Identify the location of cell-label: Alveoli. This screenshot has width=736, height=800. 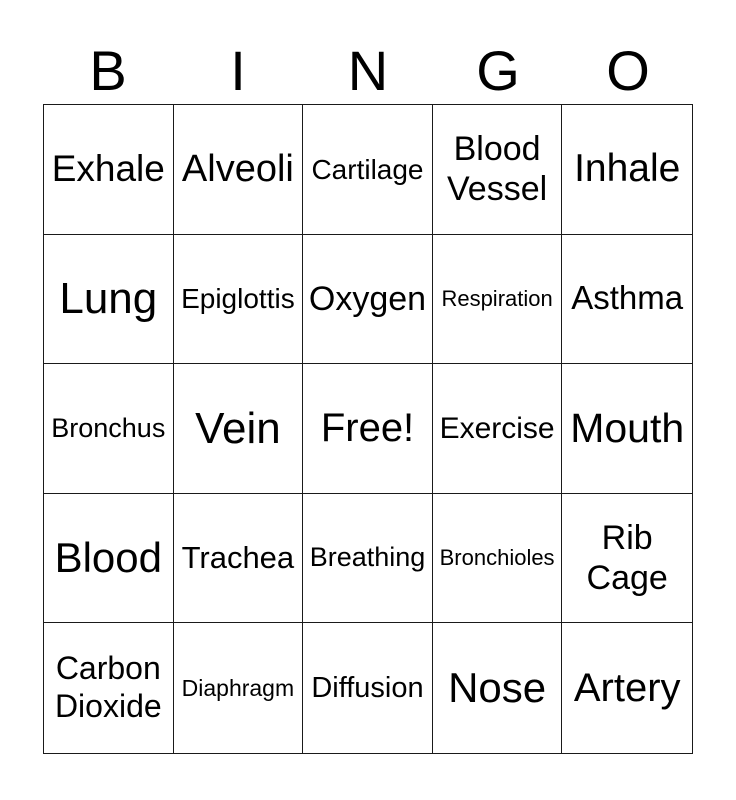
(237, 168).